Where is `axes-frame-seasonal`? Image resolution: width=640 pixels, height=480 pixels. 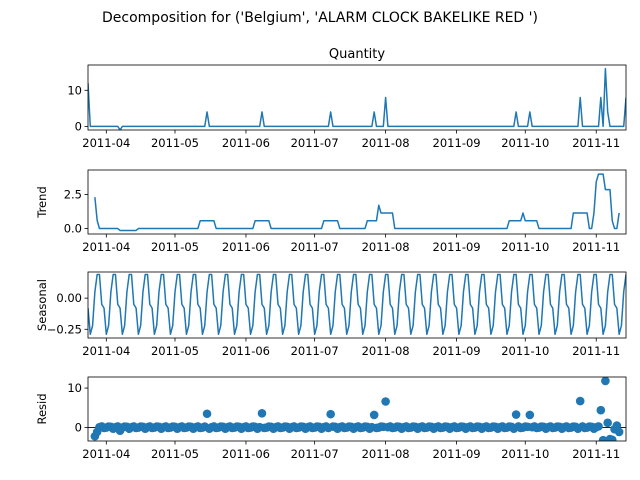 axes-frame-seasonal is located at coordinates (357, 305).